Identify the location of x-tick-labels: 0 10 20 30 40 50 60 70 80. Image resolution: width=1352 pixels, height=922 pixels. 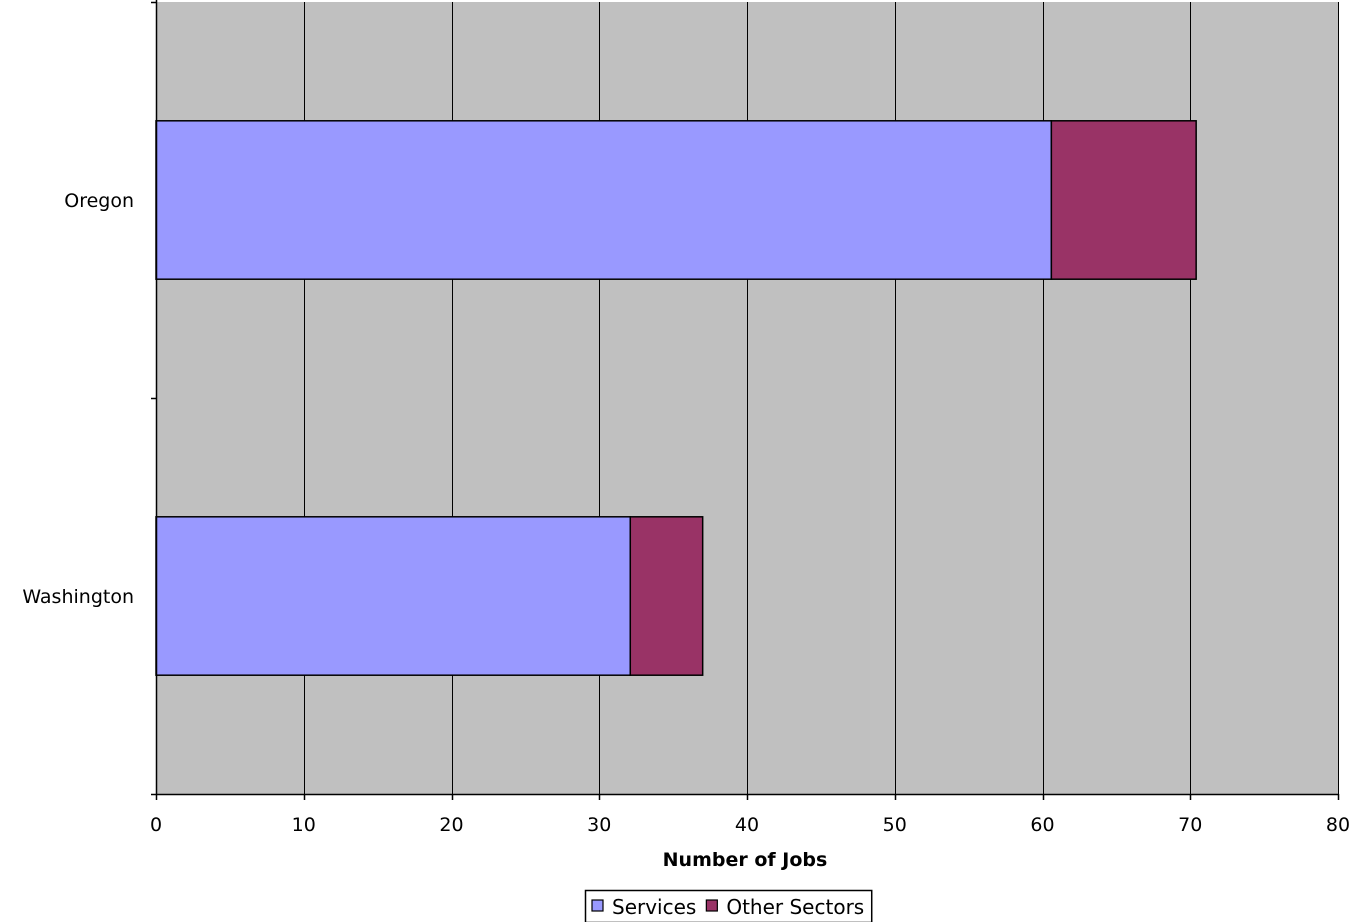
(750, 825).